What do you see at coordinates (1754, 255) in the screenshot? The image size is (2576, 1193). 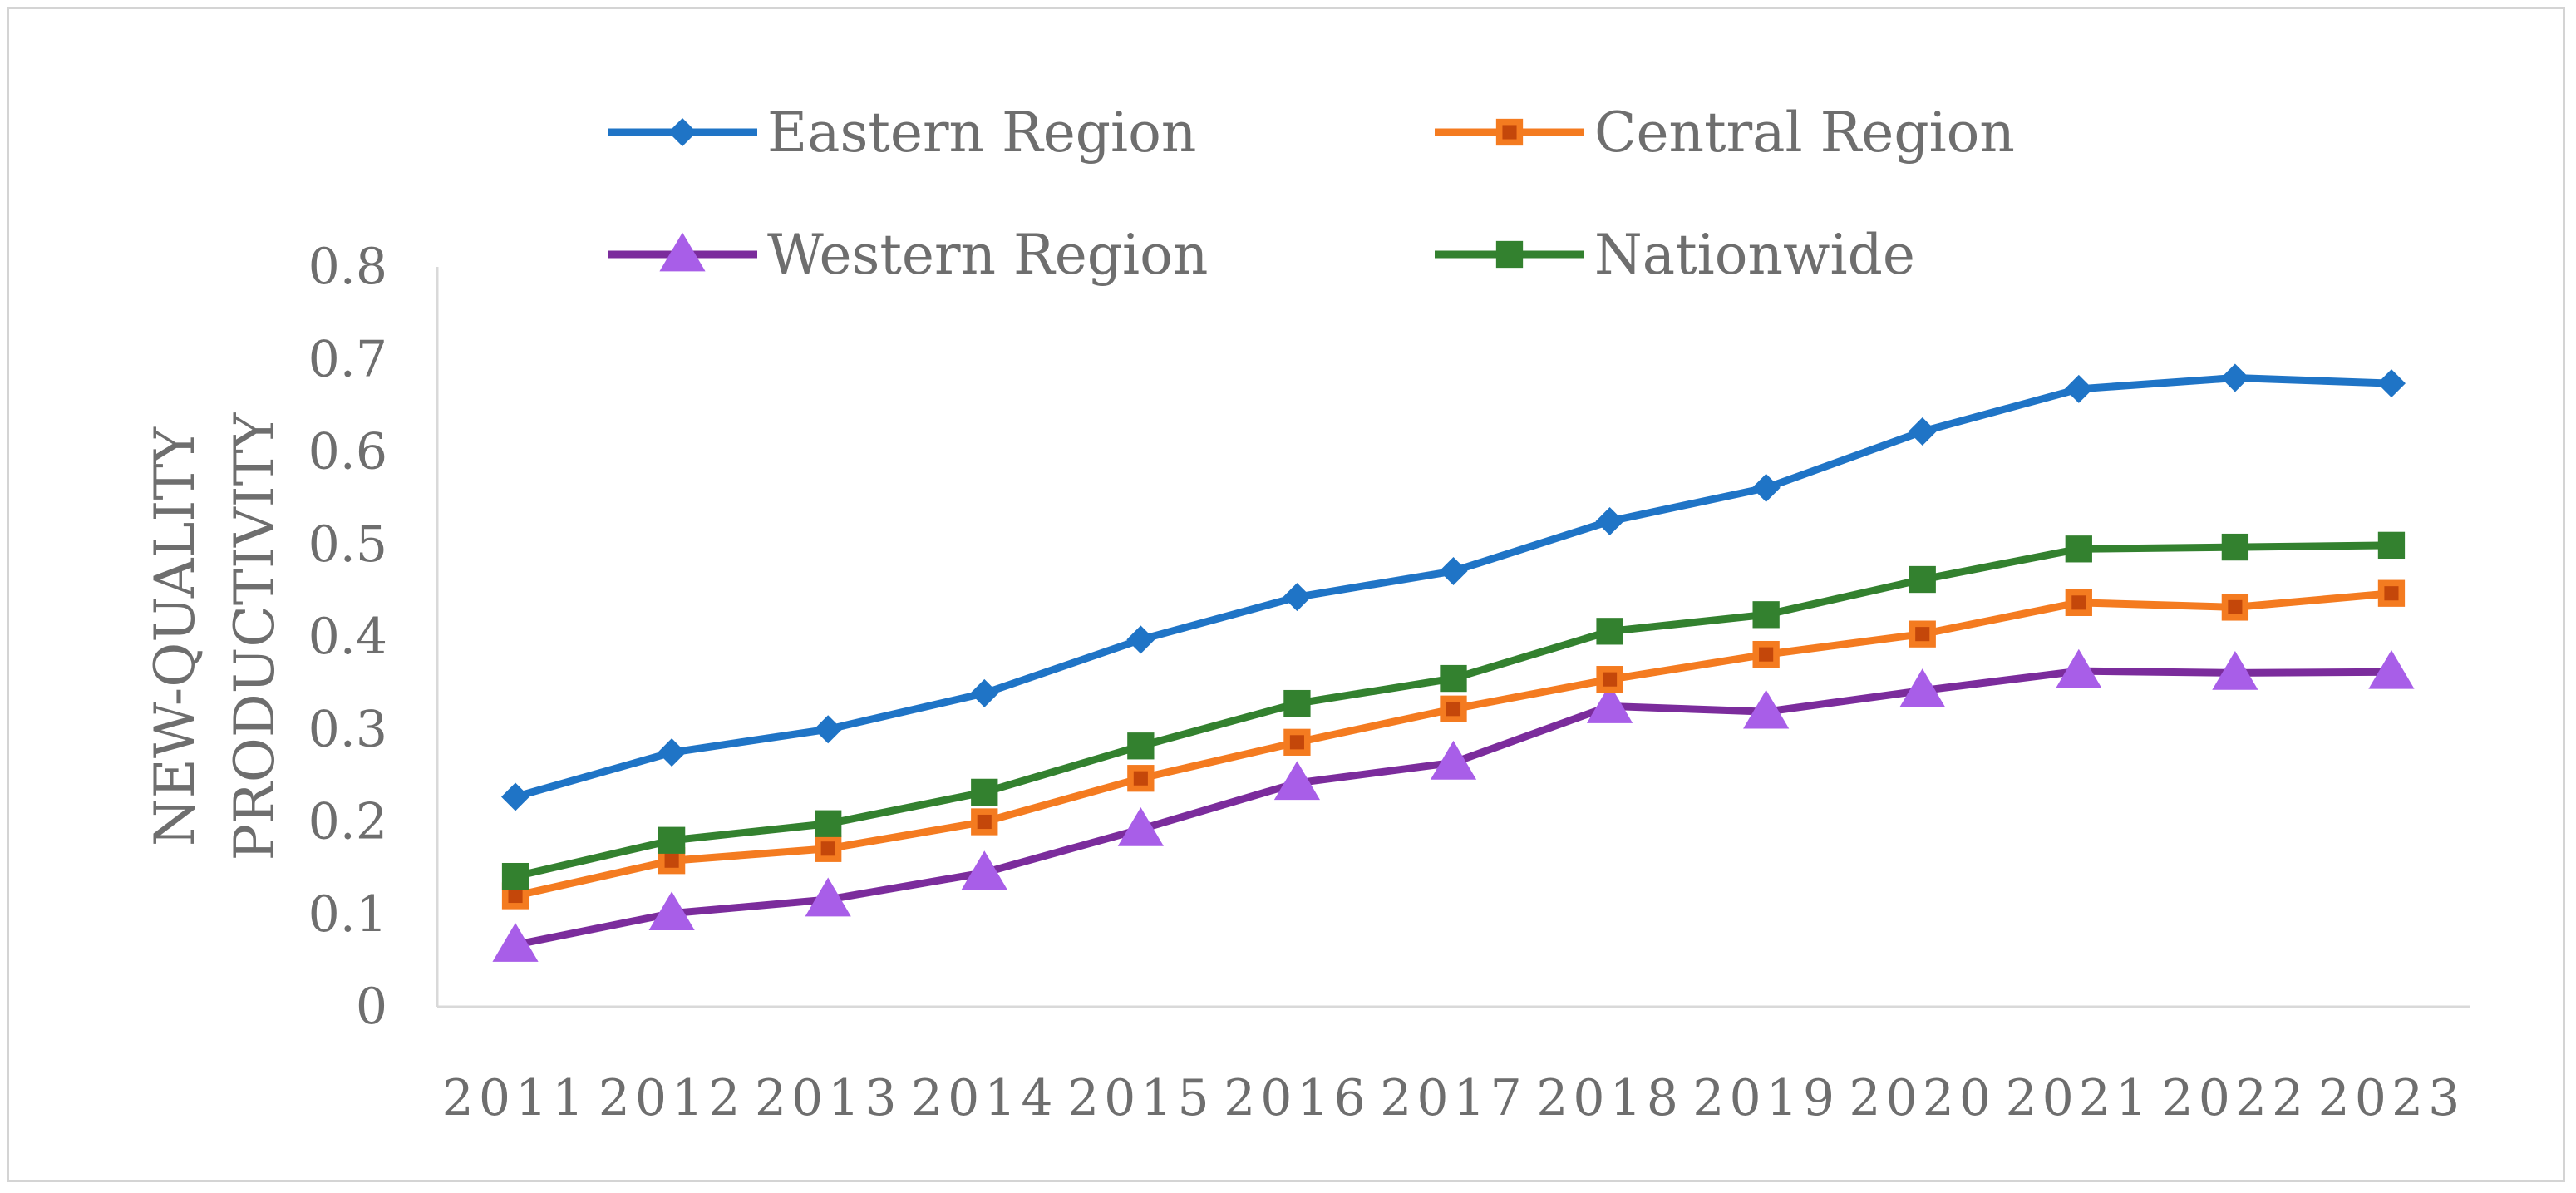 I see `legend-label: Nationwide` at bounding box center [1754, 255].